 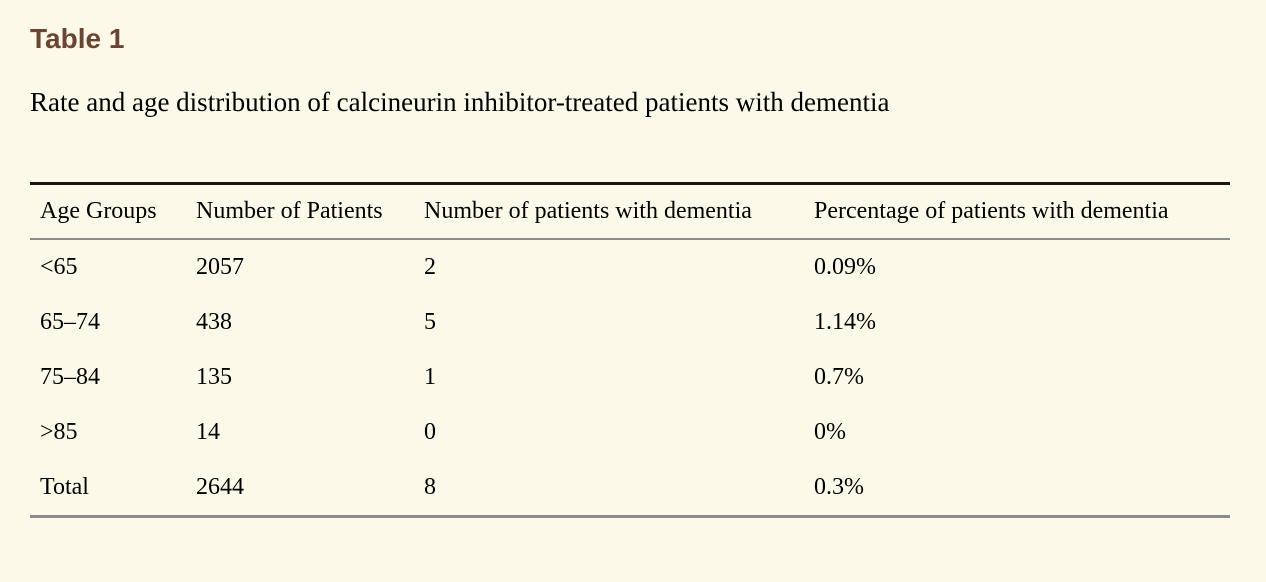 I want to click on cell-age-group: >85, so click(x=59, y=431).